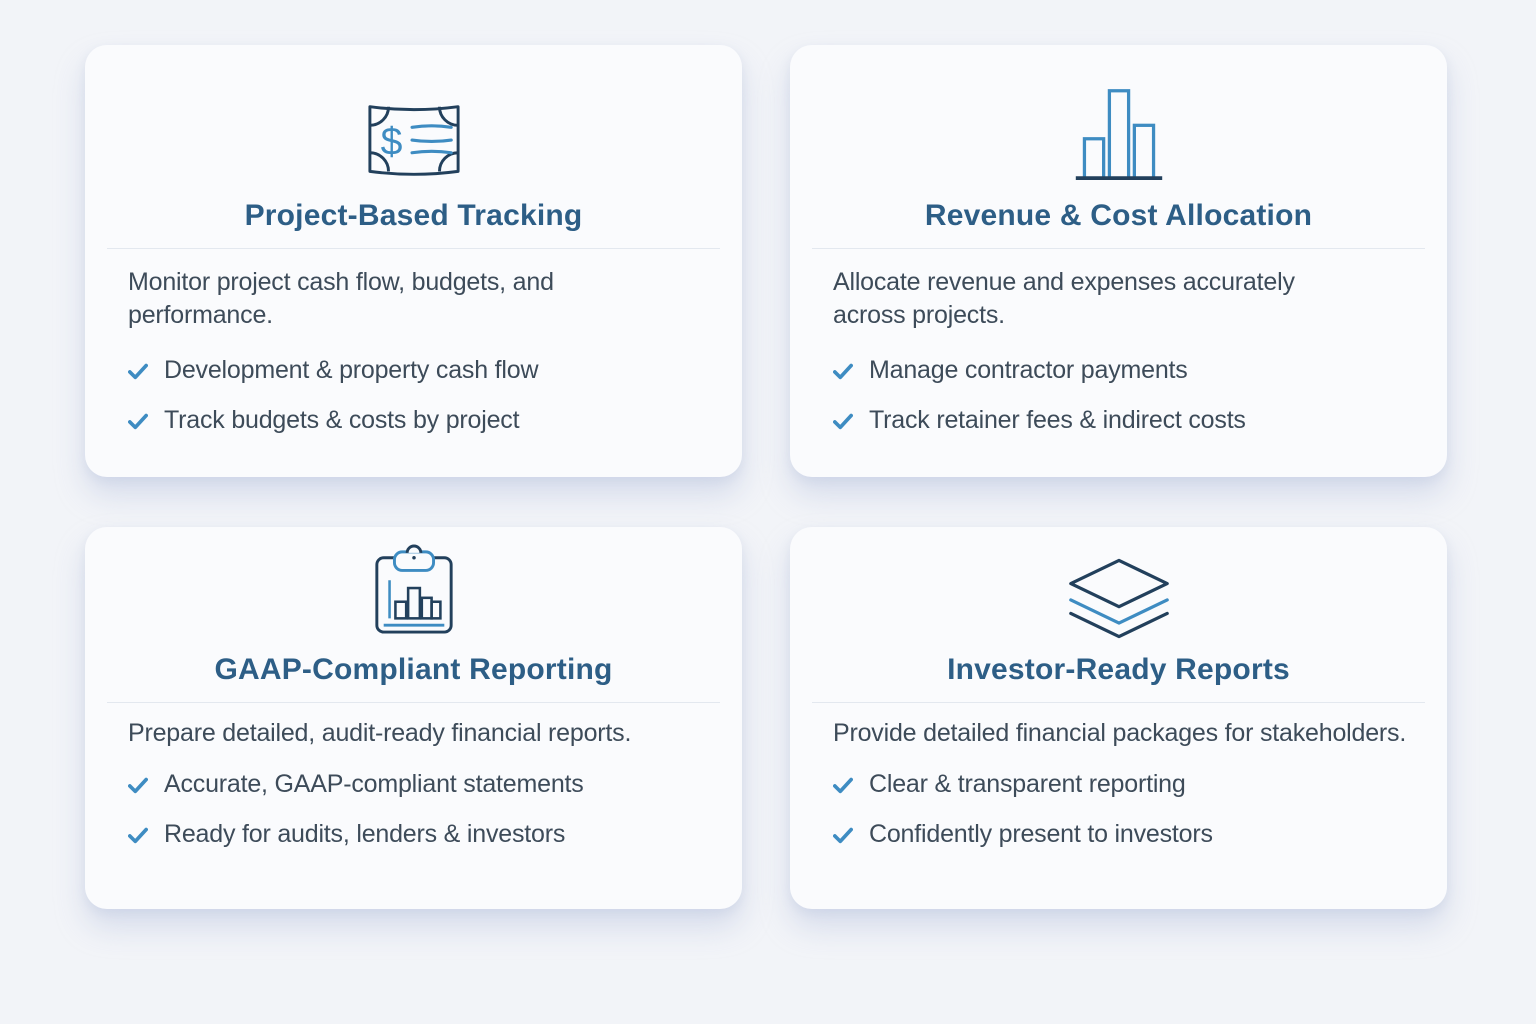  Describe the element at coordinates (1118, 215) in the screenshot. I see `card-title: Revenue & Cost Allocation` at that location.